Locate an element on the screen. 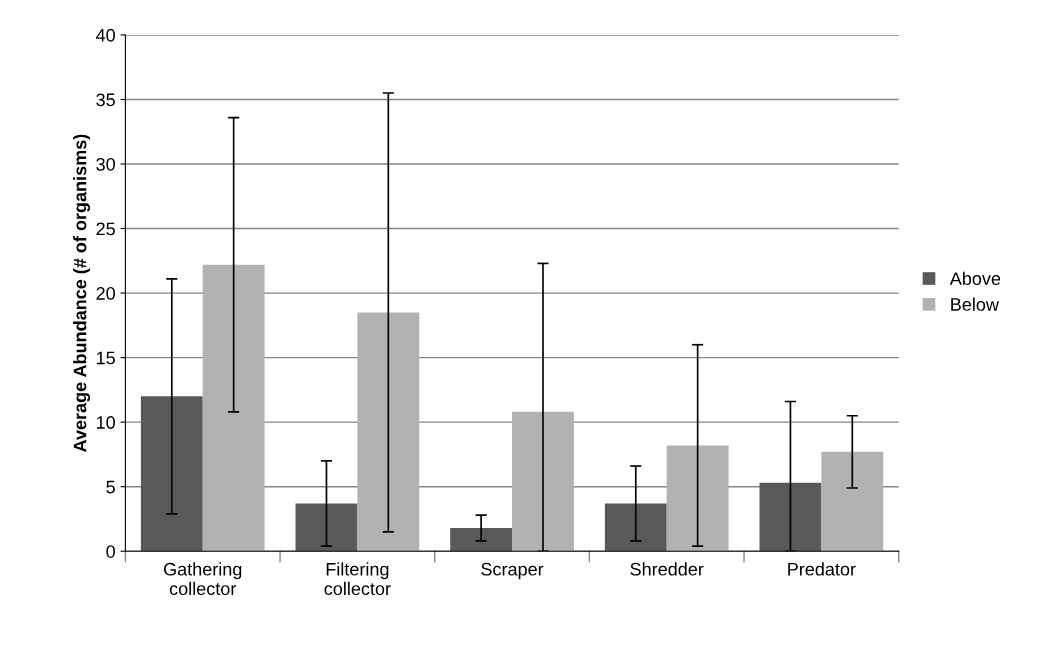 The width and height of the screenshot is (1045, 647). y-tick-label: 20 is located at coordinates (105, 293).